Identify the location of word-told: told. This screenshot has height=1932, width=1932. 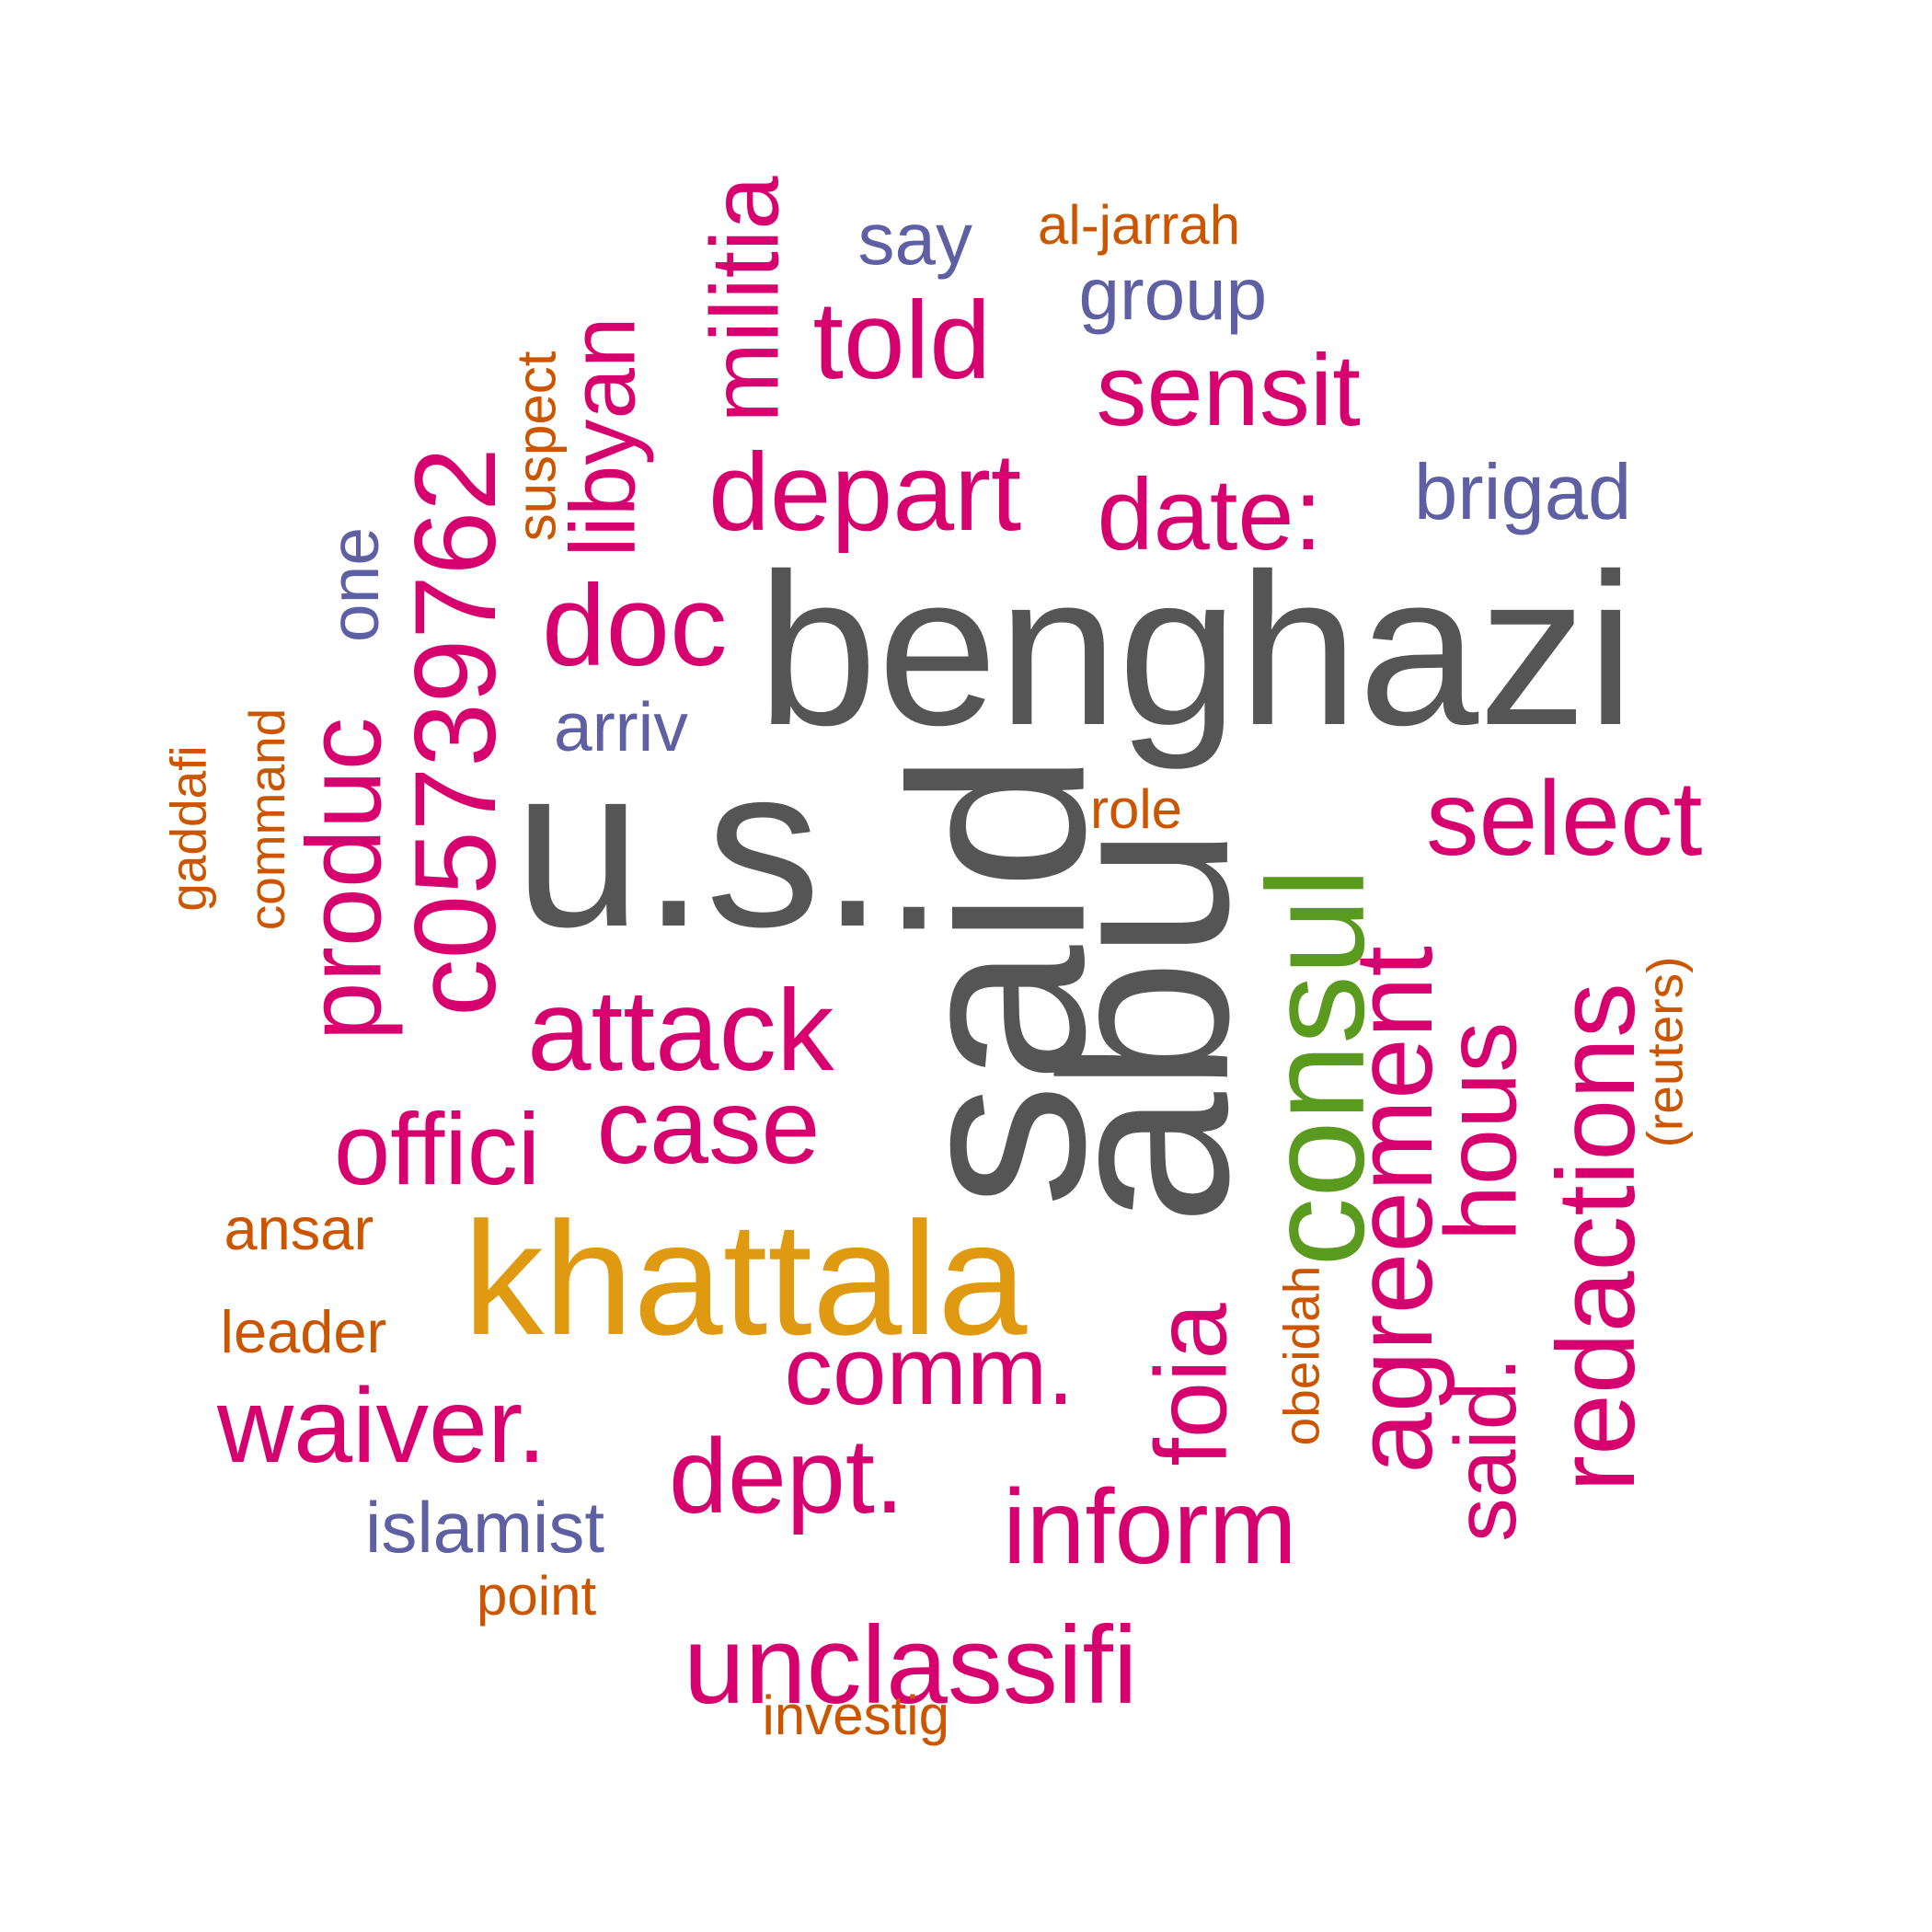
(901, 340).